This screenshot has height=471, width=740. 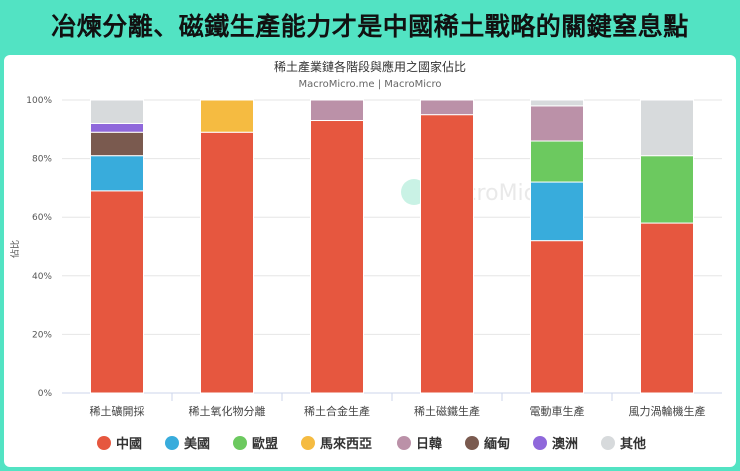 I want to click on y-tick-label: 80%, so click(x=42, y=160).